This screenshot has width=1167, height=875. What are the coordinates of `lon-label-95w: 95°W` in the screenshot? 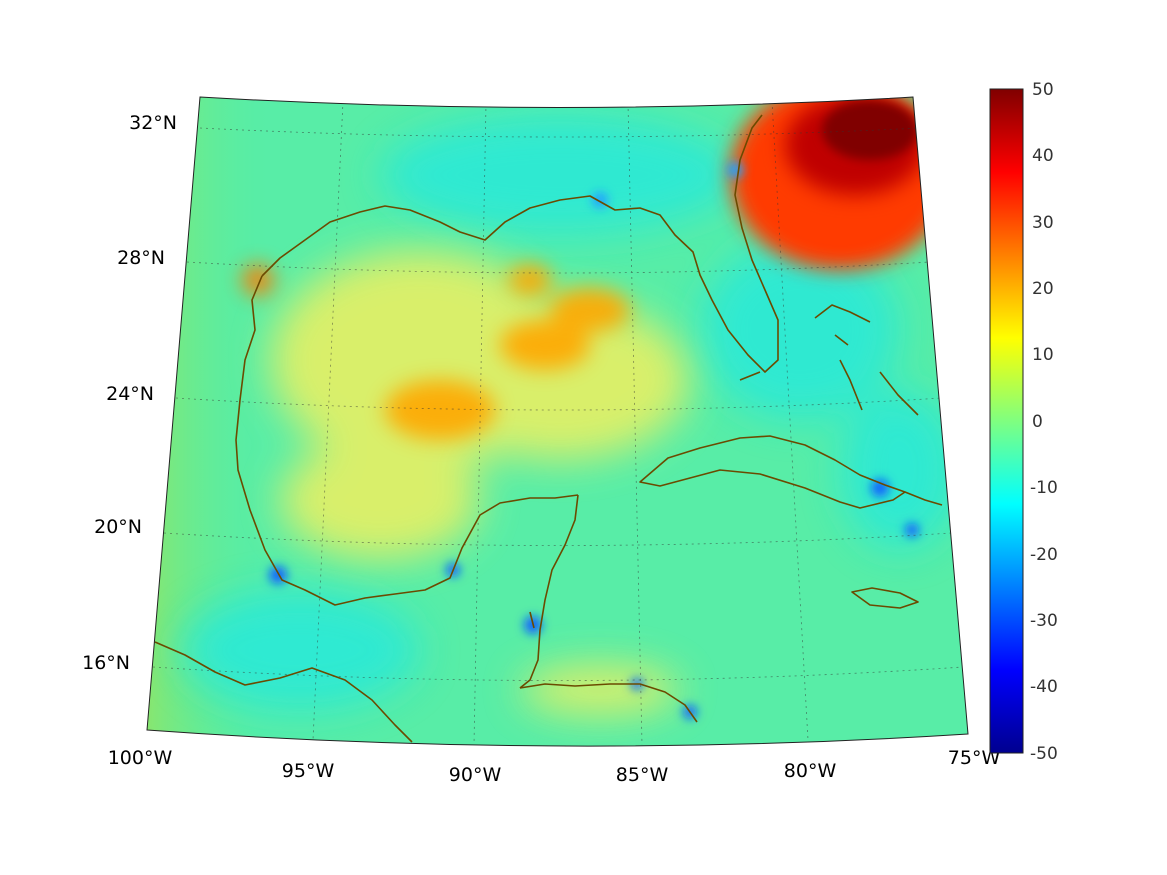 It's located at (308, 771).